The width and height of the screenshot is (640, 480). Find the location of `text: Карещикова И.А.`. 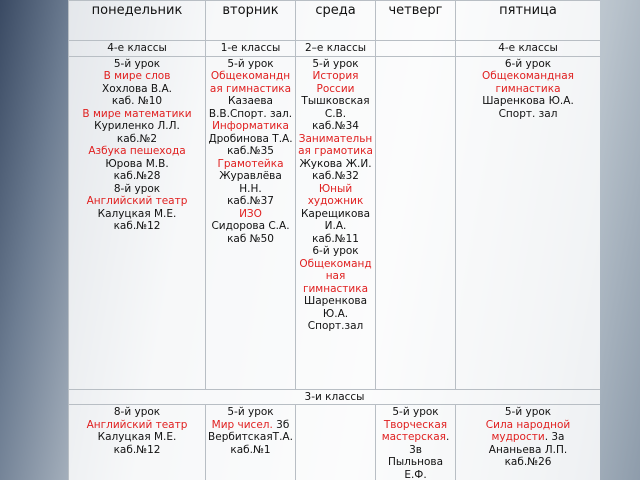

text: Карещикова И.А. is located at coordinates (335, 220).